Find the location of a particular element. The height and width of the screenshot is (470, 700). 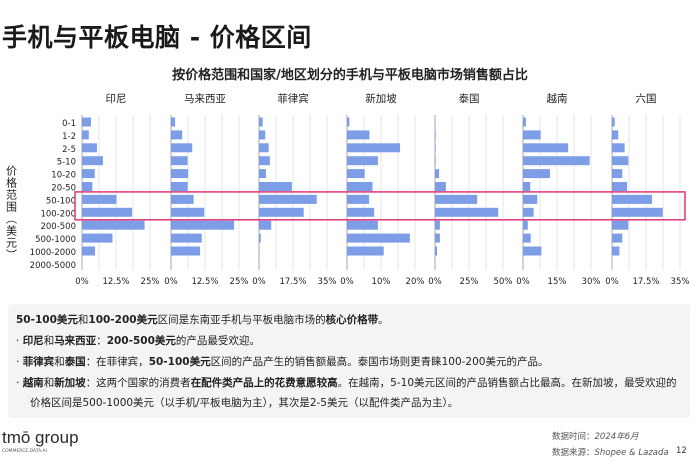

bar-马来西亚-10-20 is located at coordinates (180, 174).